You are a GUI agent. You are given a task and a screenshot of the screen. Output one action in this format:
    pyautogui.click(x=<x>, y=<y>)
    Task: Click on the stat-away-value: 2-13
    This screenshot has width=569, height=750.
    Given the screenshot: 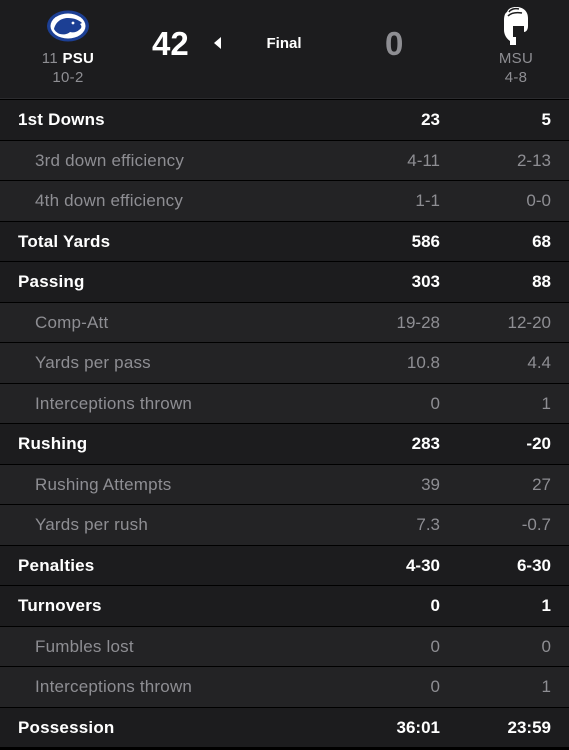 What is the action you would take?
    pyautogui.click(x=533, y=160)
    